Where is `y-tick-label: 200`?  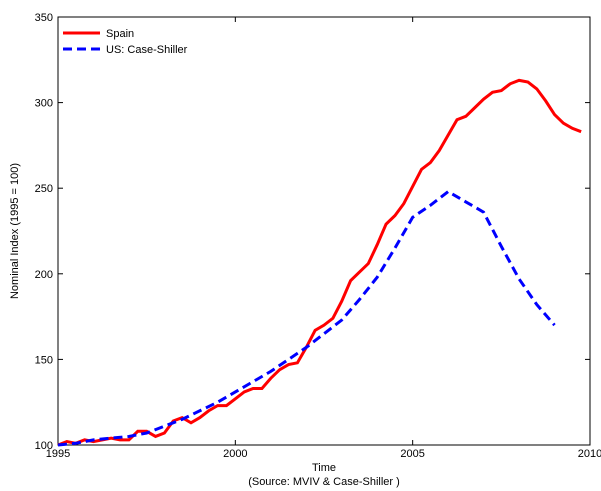 y-tick-label: 200 is located at coordinates (44, 275).